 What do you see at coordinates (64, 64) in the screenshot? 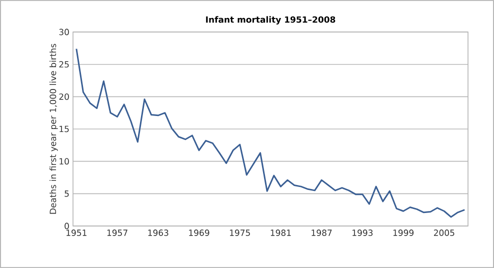
I see `y-tick-label: 25` at bounding box center [64, 64].